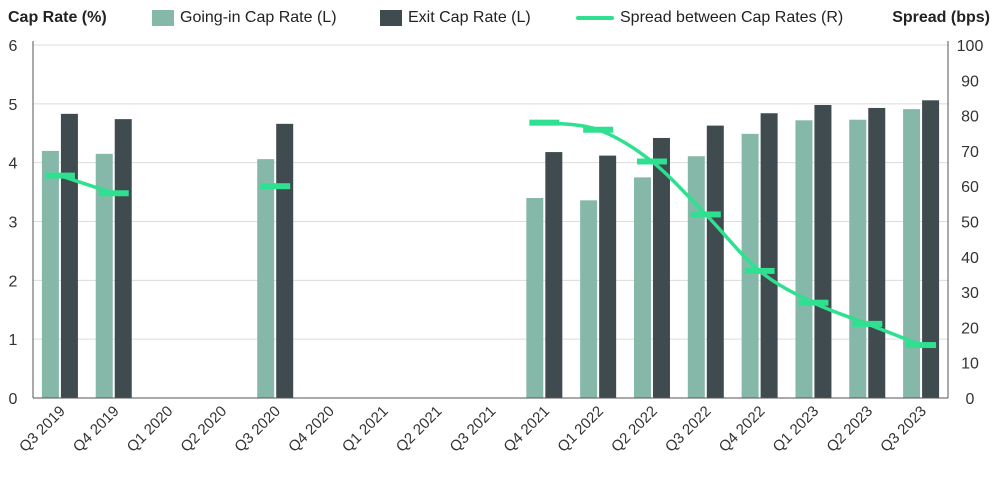  I want to click on left-tick-label: 1, so click(13, 340).